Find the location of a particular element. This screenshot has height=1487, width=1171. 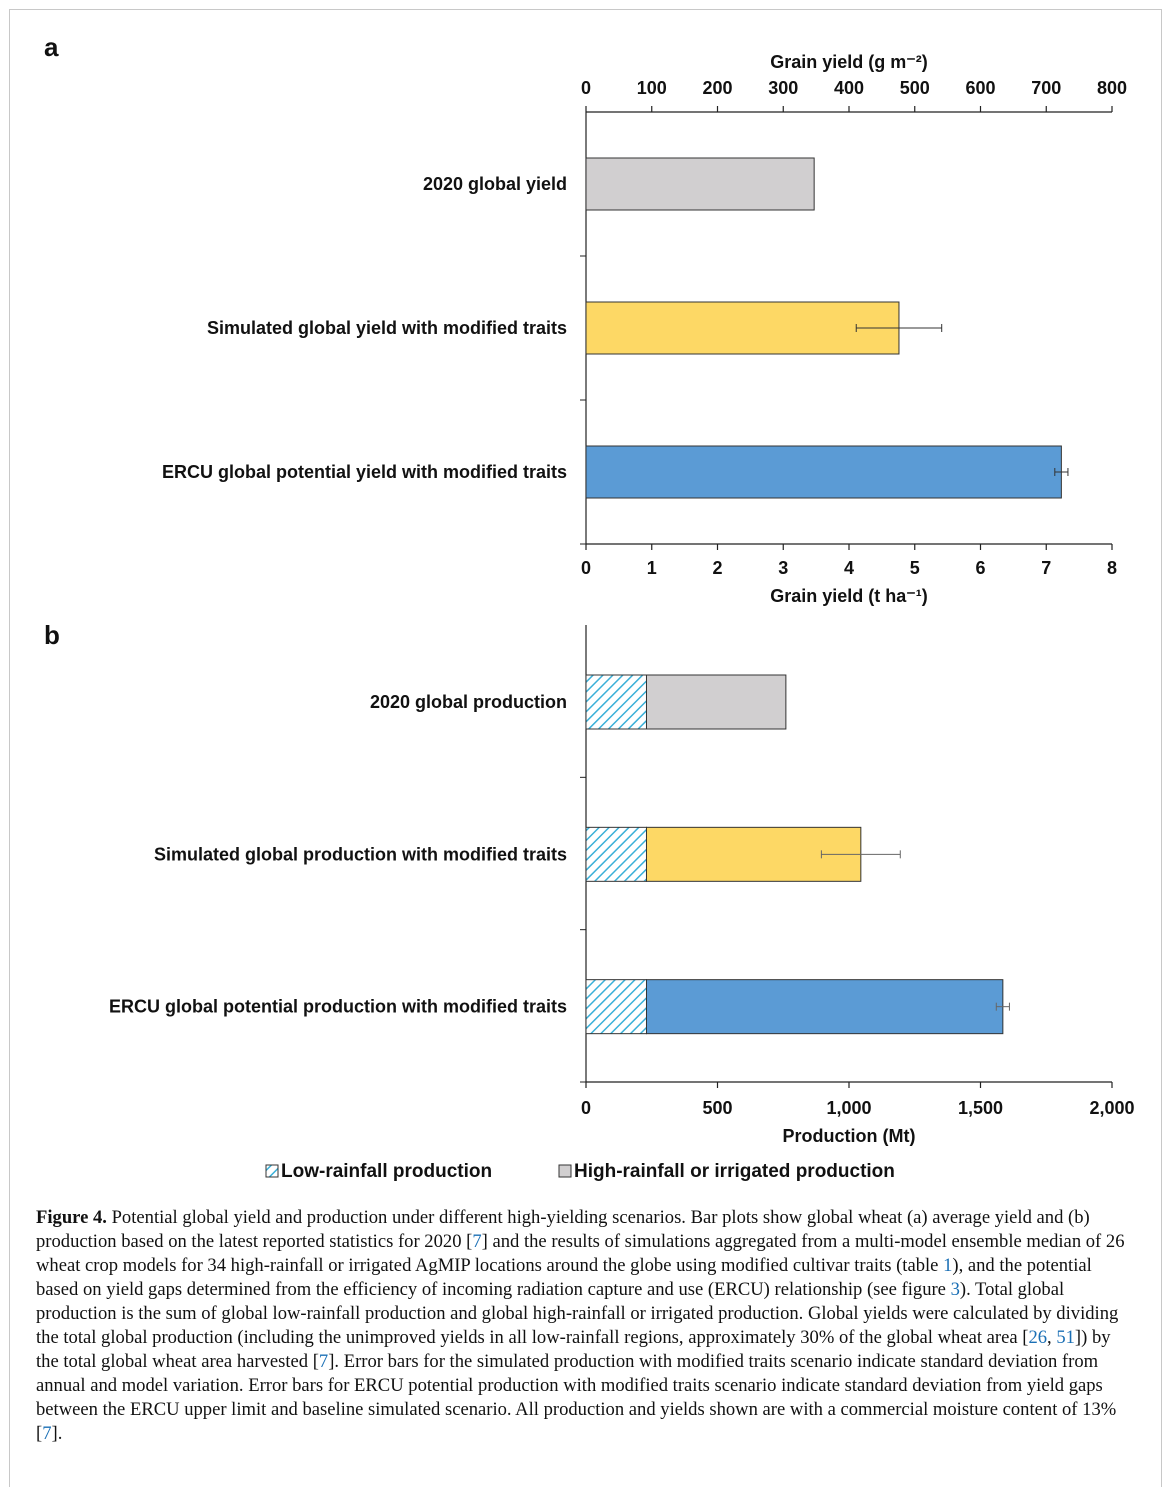

caption-reference: 3 is located at coordinates (955, 1289).